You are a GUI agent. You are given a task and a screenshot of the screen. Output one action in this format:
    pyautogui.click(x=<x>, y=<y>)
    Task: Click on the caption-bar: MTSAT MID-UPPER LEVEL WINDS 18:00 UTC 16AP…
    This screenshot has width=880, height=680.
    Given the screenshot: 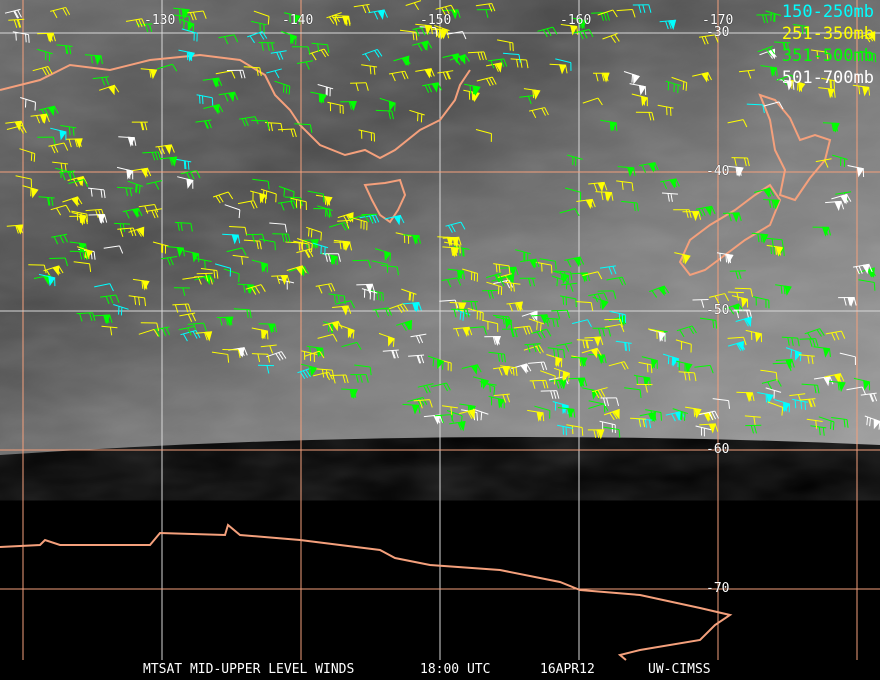 What is the action you would take?
    pyautogui.click(x=440, y=670)
    